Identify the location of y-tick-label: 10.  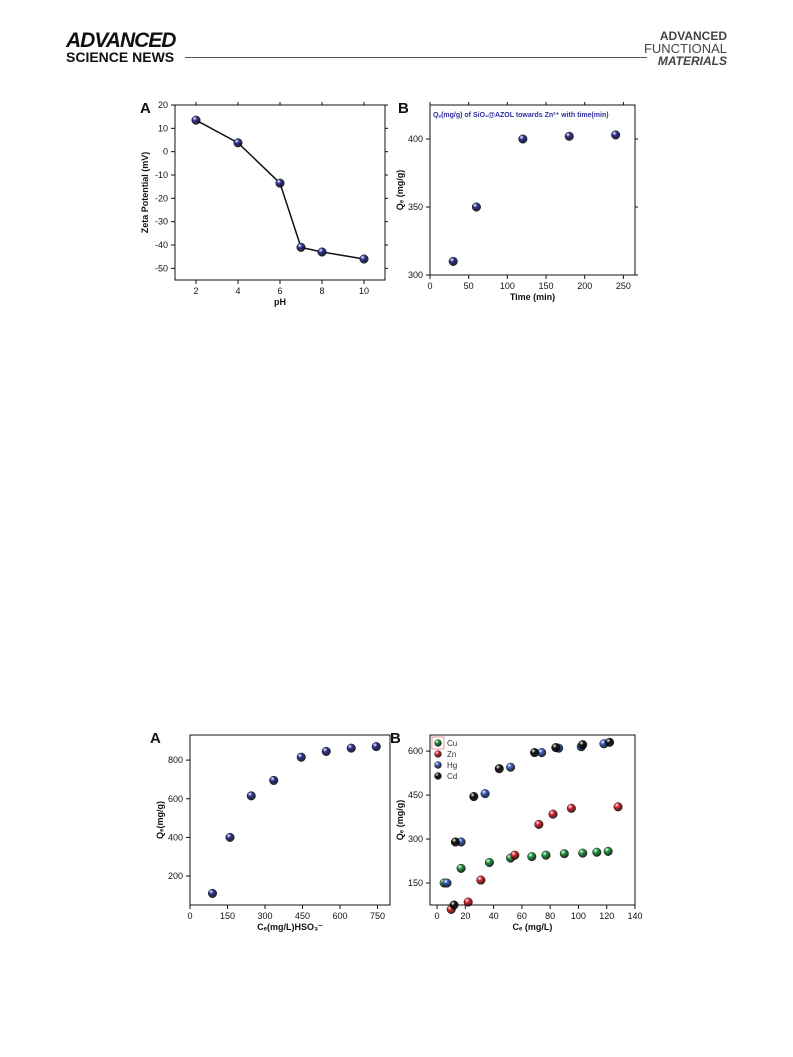
(163, 128).